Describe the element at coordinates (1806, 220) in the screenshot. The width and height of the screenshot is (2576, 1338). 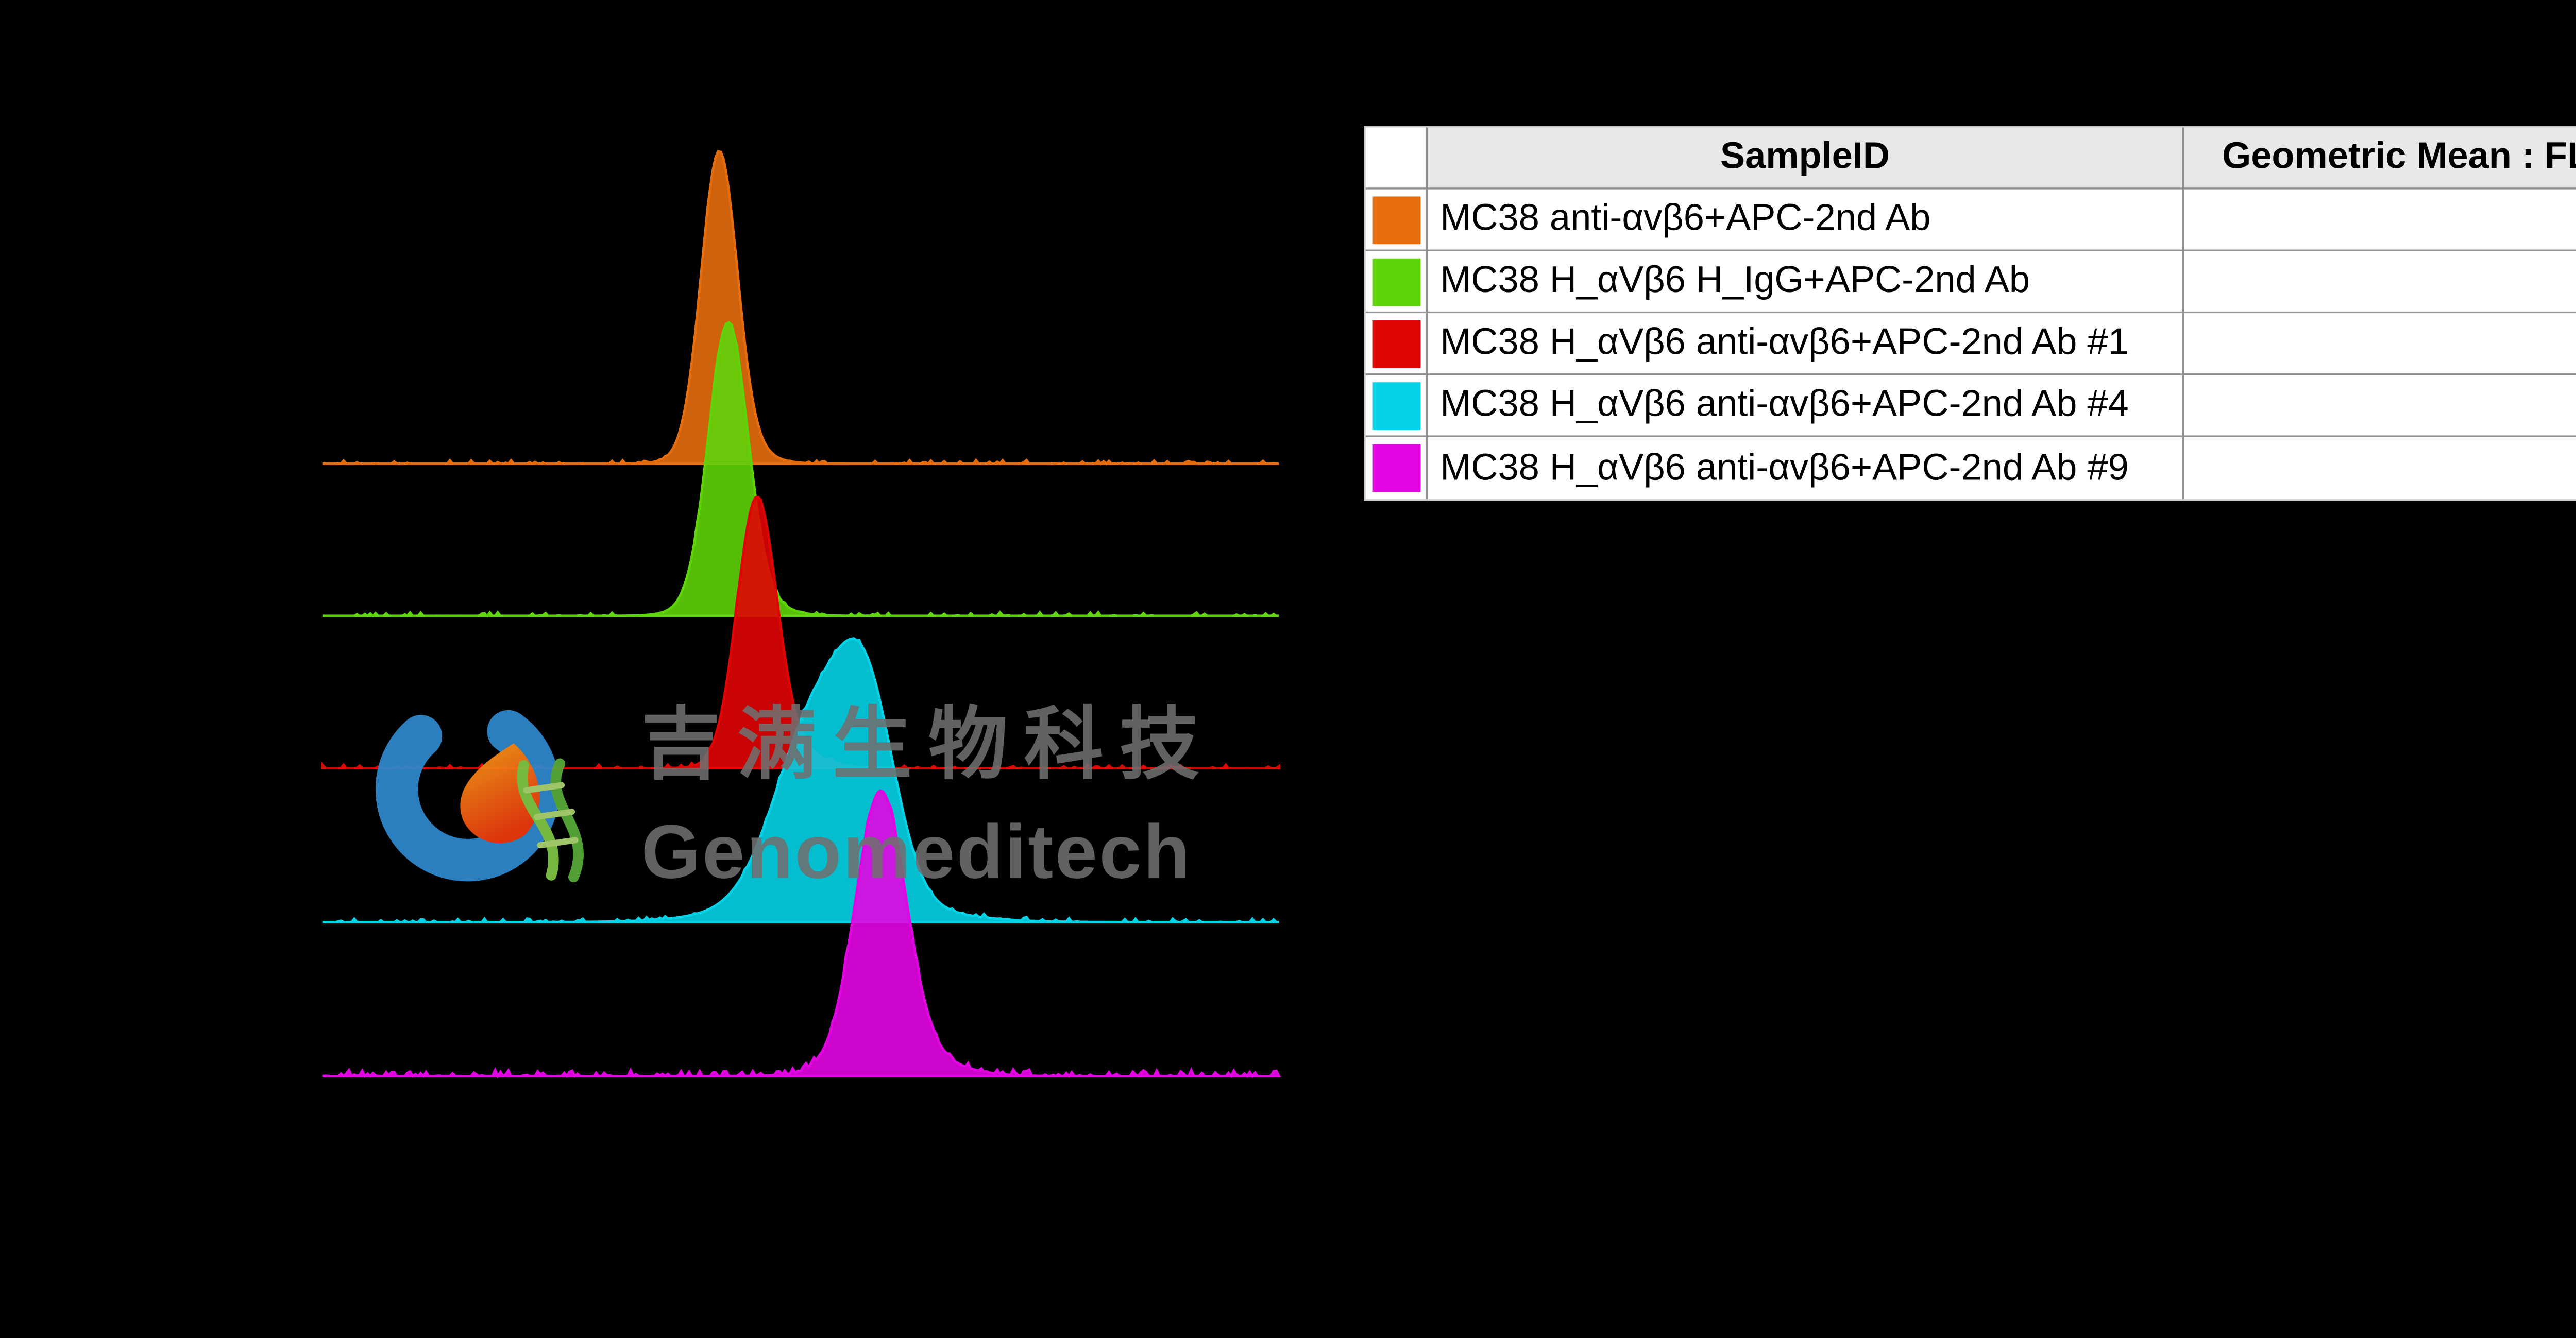
I see `sample-id-cell: MC38 anti-αvβ6+APC-2nd Ab` at that location.